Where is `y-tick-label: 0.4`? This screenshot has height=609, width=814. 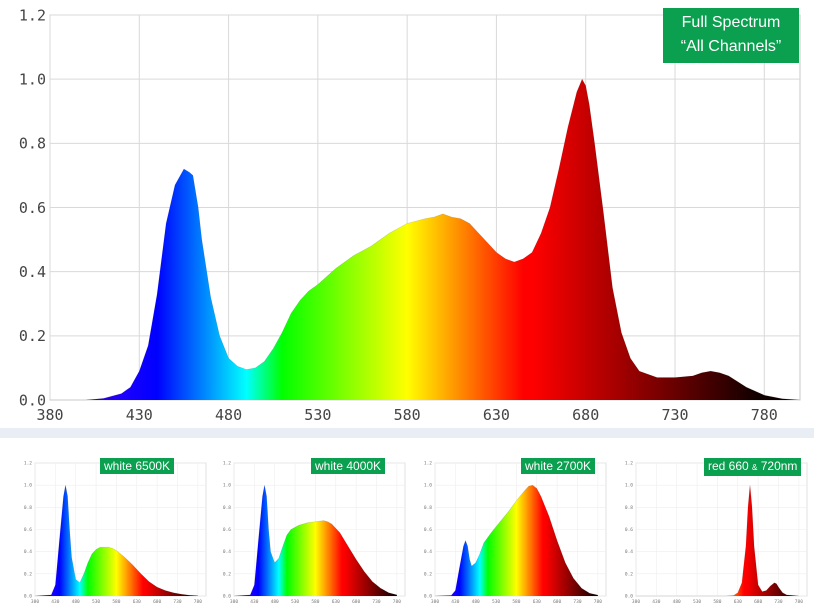
y-tick-label: 0.4 is located at coordinates (227, 552).